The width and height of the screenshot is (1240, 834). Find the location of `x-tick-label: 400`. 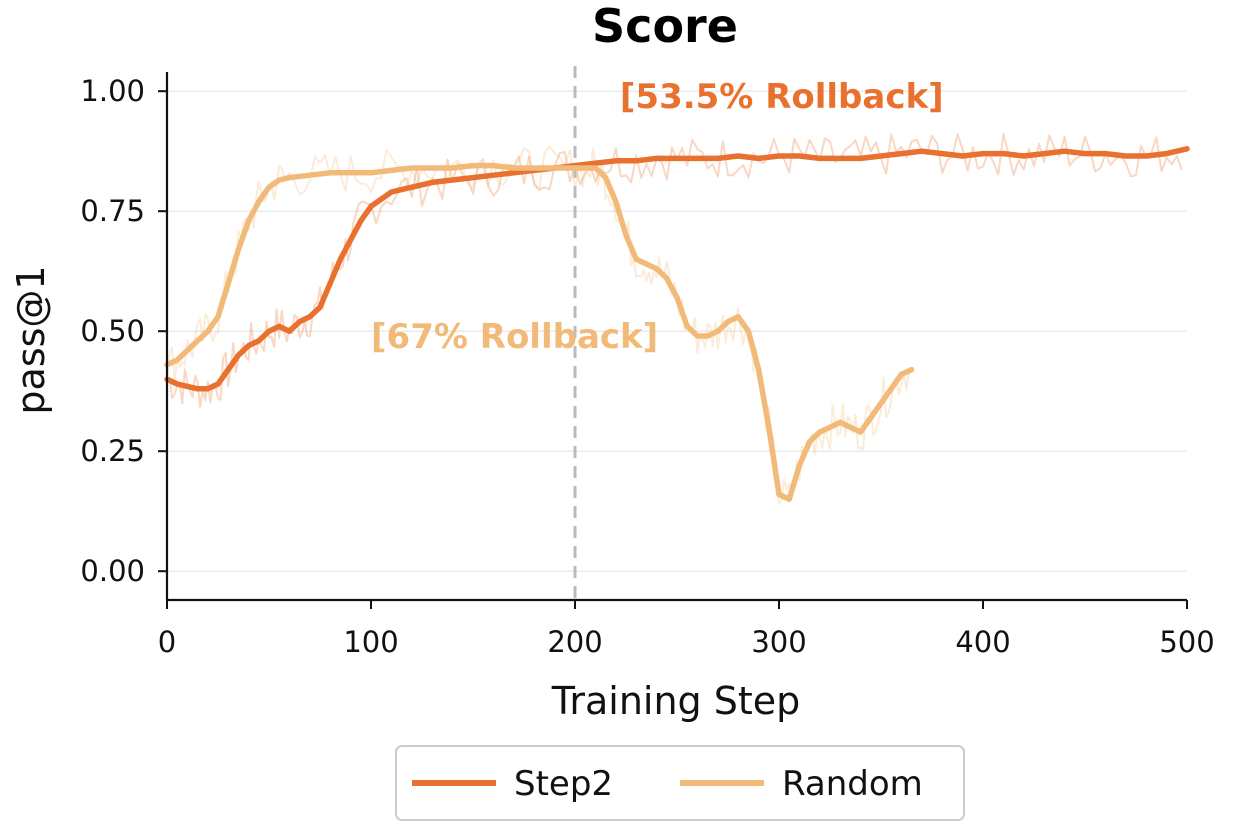

x-tick-label: 400 is located at coordinates (982, 642).